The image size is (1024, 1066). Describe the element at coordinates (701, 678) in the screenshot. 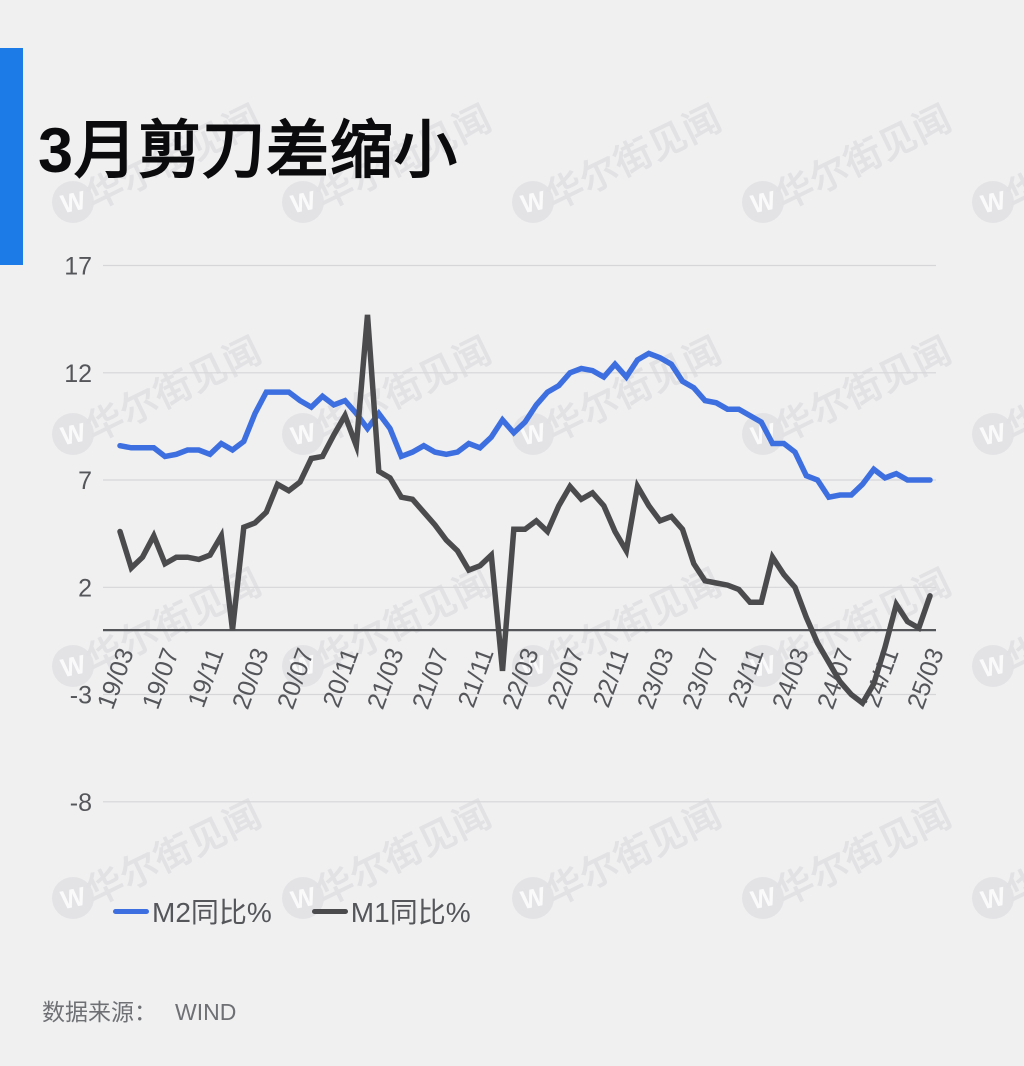

I see `x-axis-tick-label: 23/07` at that location.